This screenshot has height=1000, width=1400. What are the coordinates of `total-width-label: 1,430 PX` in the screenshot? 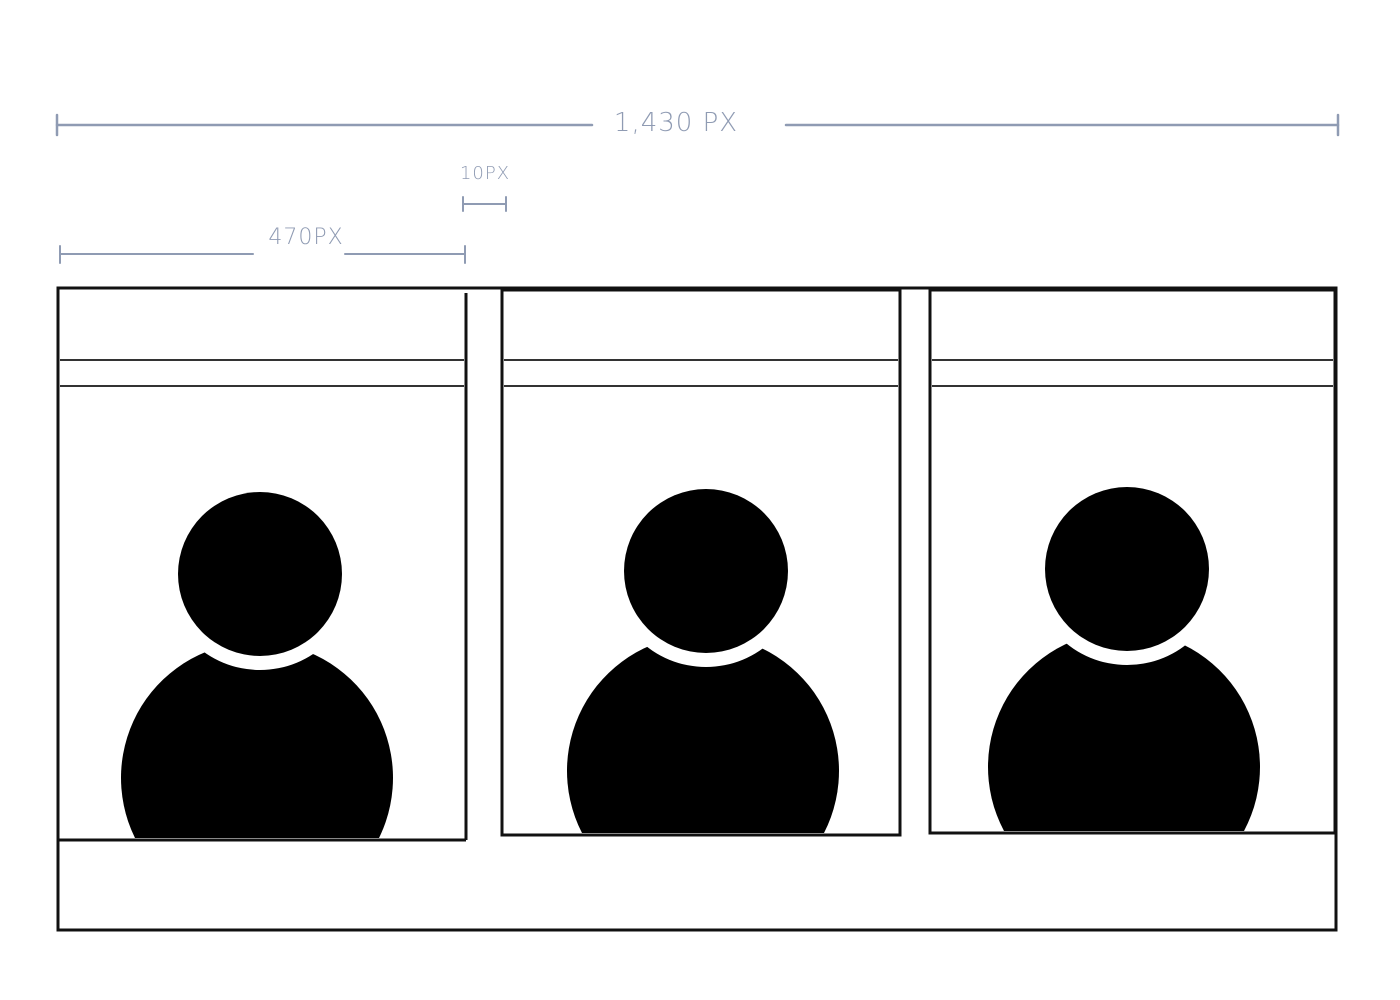 It's located at (676, 123).